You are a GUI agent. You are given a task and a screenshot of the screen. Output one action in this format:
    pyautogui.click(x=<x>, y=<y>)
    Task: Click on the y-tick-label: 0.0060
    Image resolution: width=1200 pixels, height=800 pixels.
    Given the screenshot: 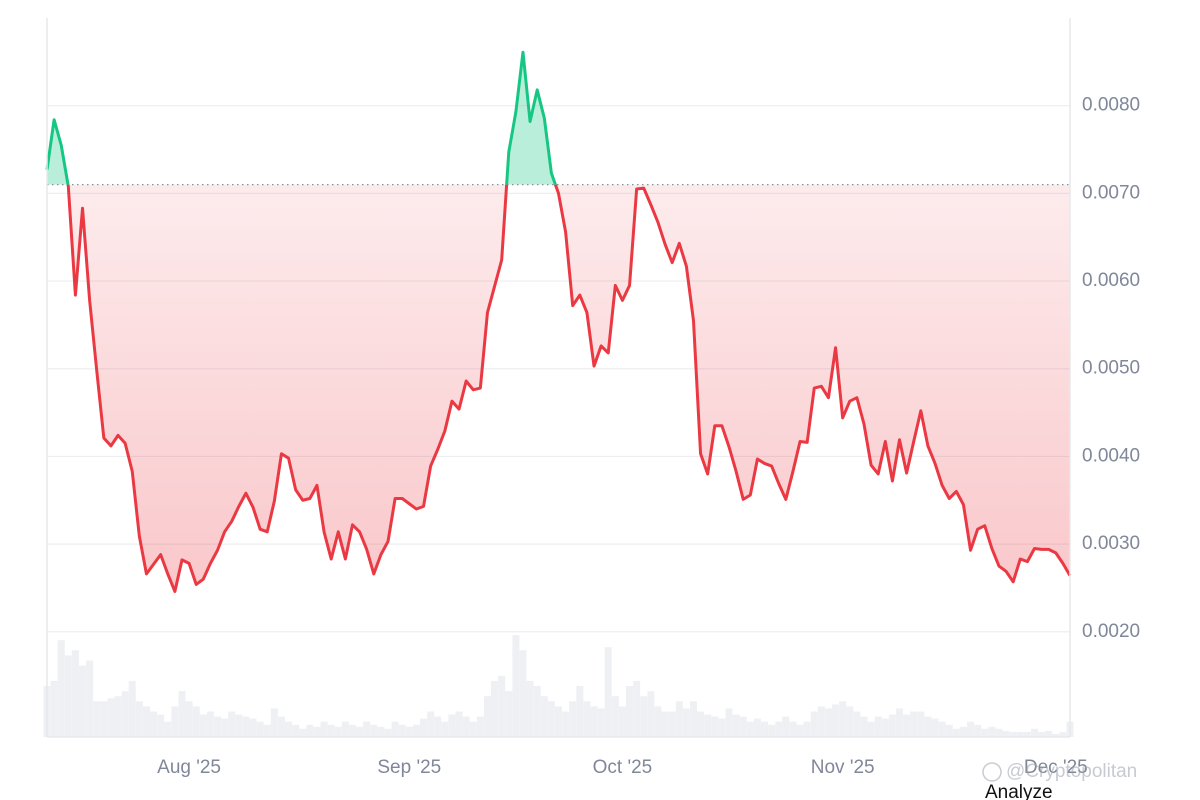 What is the action you would take?
    pyautogui.click(x=1111, y=280)
    